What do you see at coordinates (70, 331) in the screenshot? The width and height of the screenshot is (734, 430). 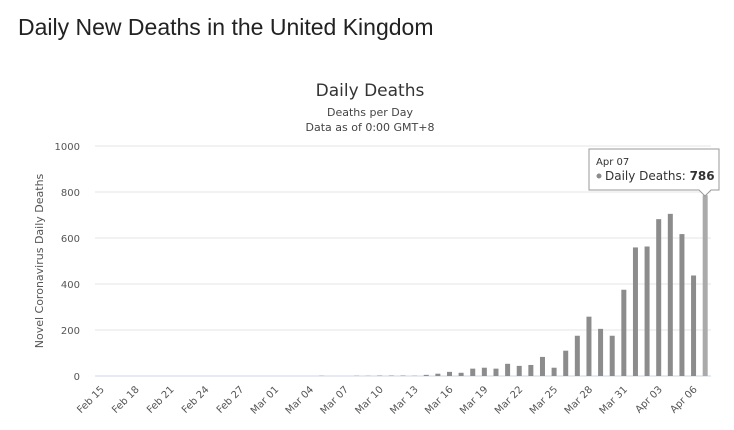 I see `y-tick-label: 200` at bounding box center [70, 331].